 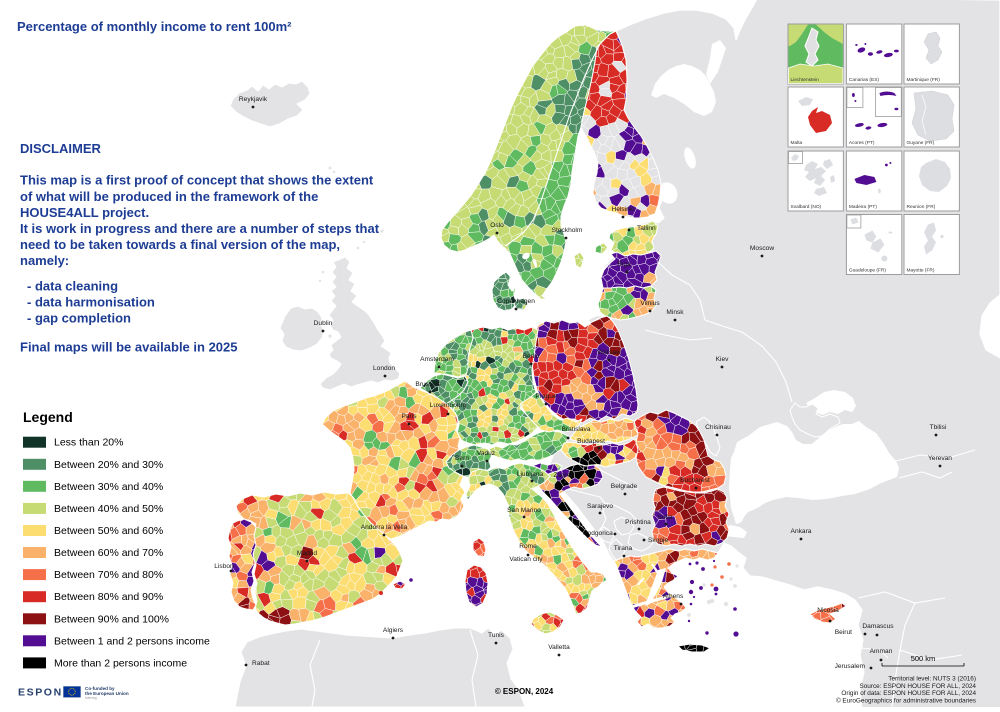 I want to click on svg-text: Podgorica, so click(x=598, y=533).